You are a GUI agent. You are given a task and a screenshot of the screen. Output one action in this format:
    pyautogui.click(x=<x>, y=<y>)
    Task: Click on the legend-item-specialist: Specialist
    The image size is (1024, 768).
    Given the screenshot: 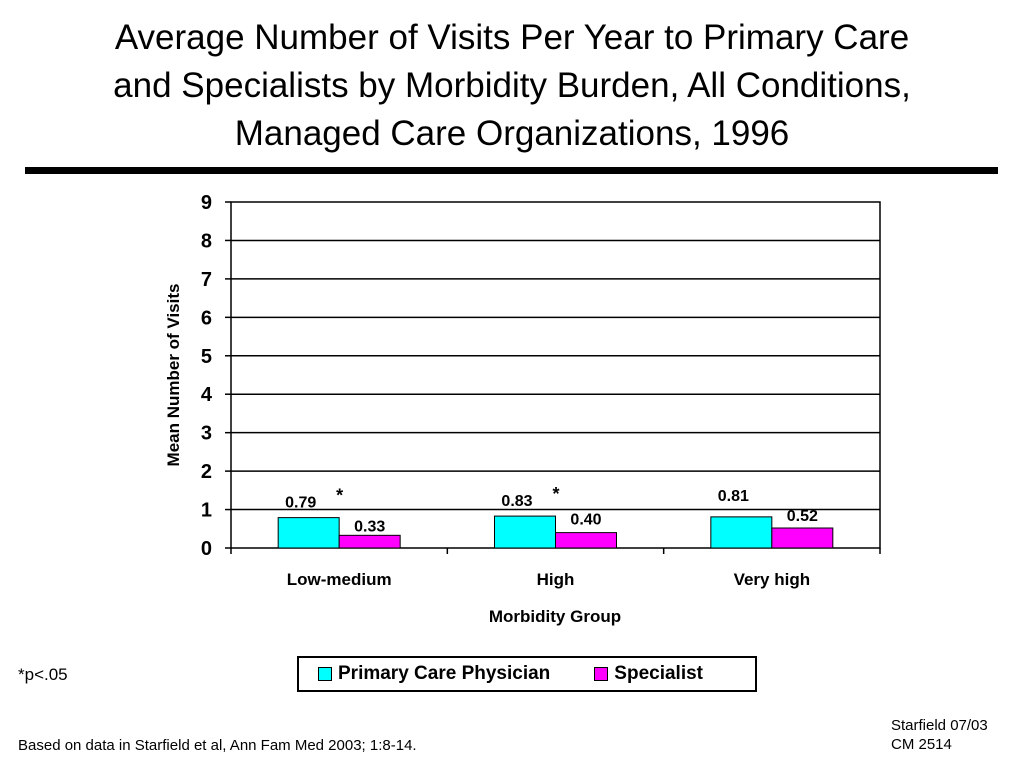 What is the action you would take?
    pyautogui.click(x=648, y=674)
    